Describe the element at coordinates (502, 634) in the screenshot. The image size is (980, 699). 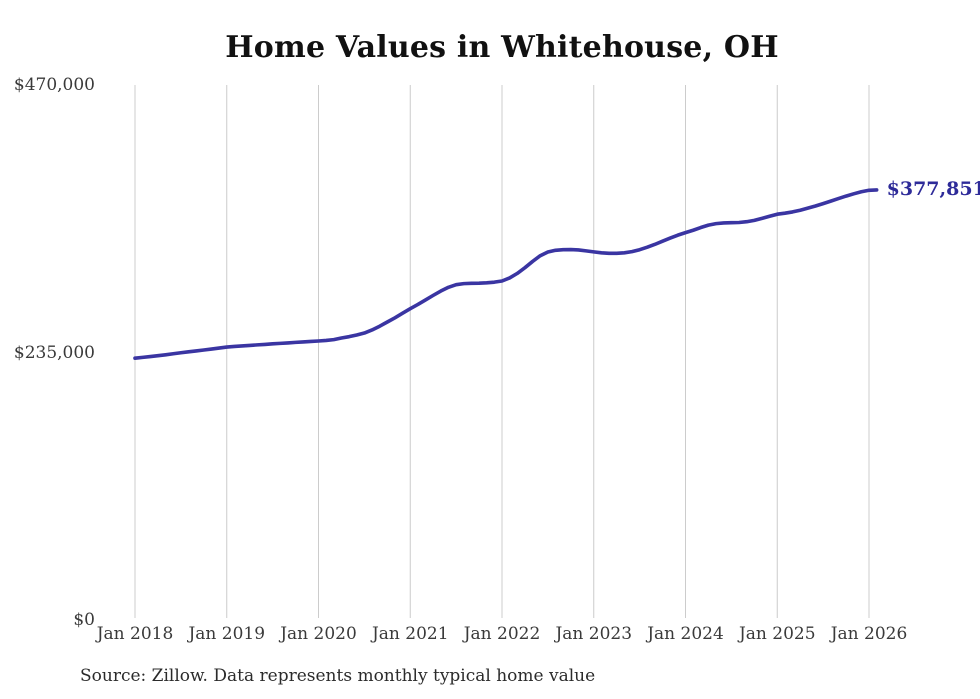
I see `x-tick-label: Jan 2022` at that location.